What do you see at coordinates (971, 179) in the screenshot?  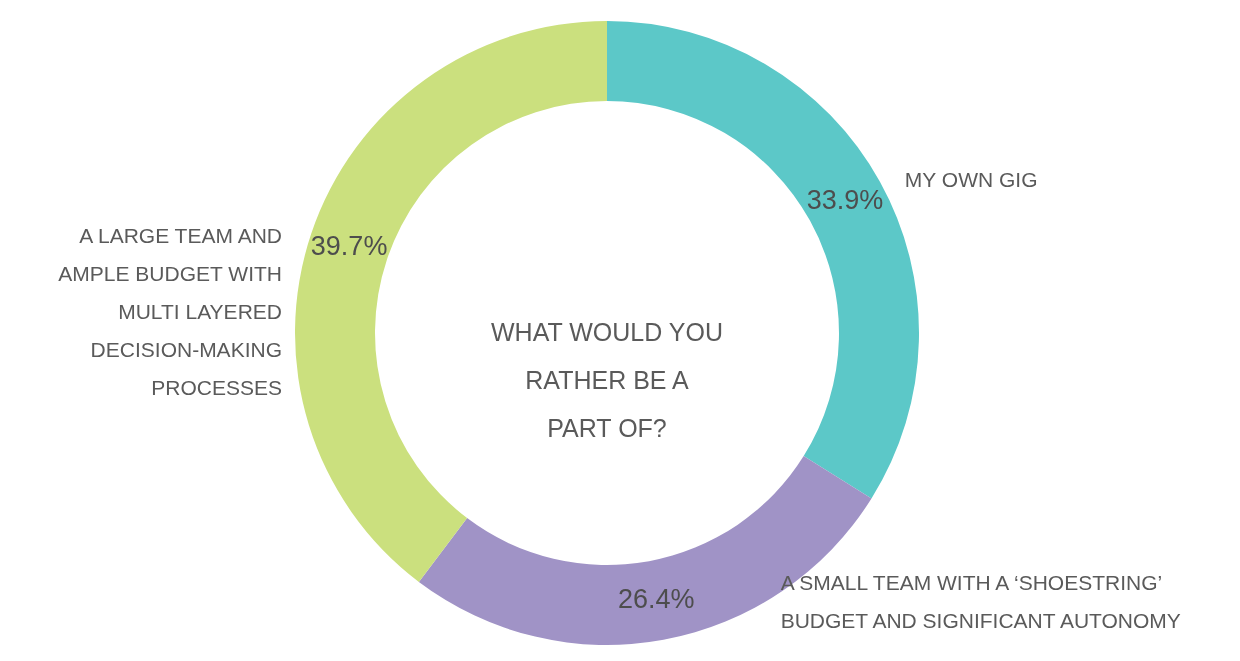 I see `slice-label: MY OWN GIG` at bounding box center [971, 179].